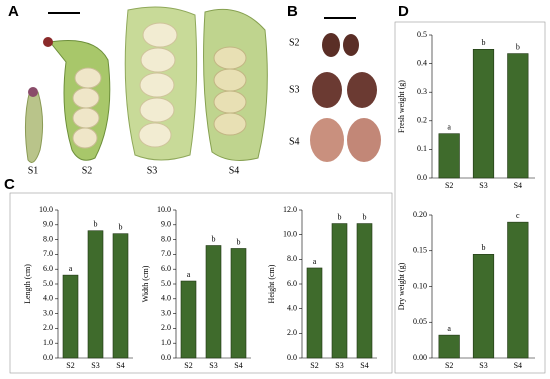 This screenshot has height=379, width=550. Describe the element at coordinates (271, 283) in the screenshot. I see `y-axis-label: Height (cm)` at that location.